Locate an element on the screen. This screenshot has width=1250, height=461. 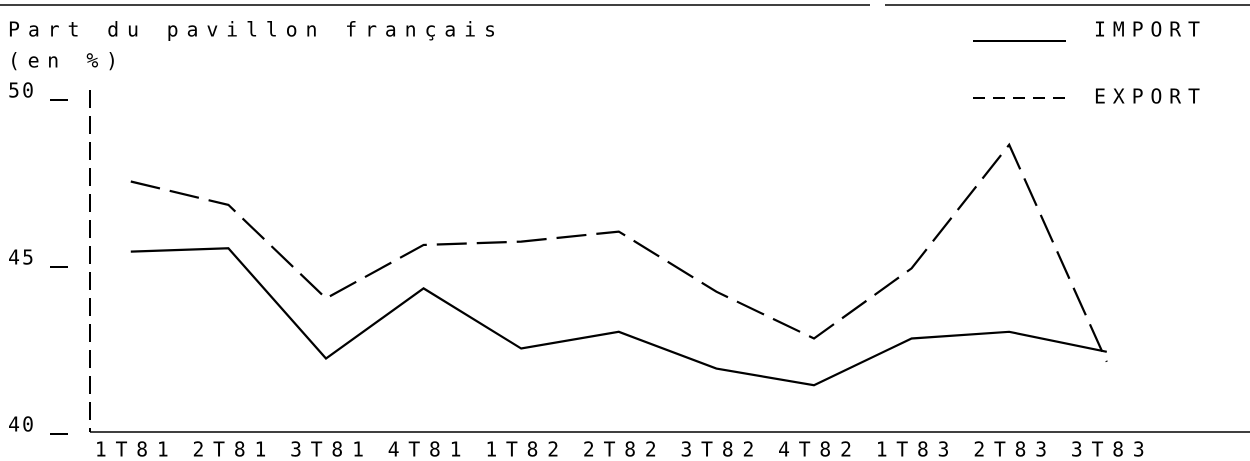
legend-label: EXPORT is located at coordinates (1147, 97).